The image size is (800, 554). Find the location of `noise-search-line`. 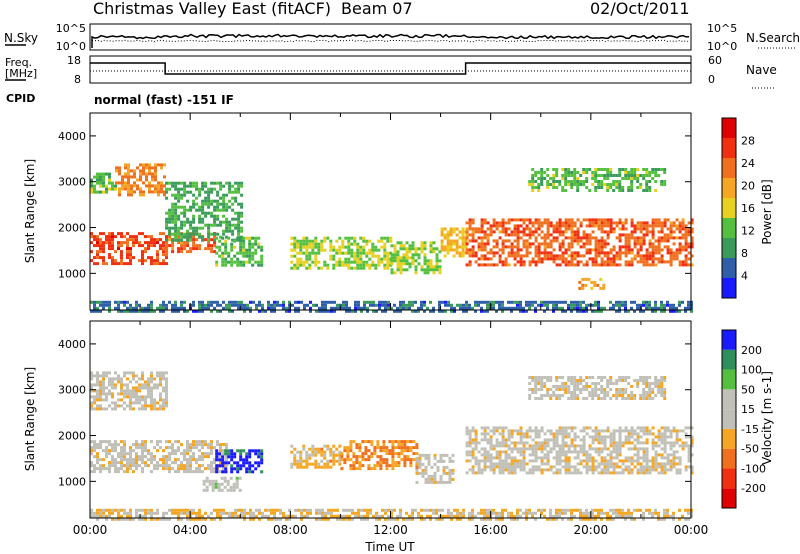

noise-search-line is located at coordinates (390, 41).